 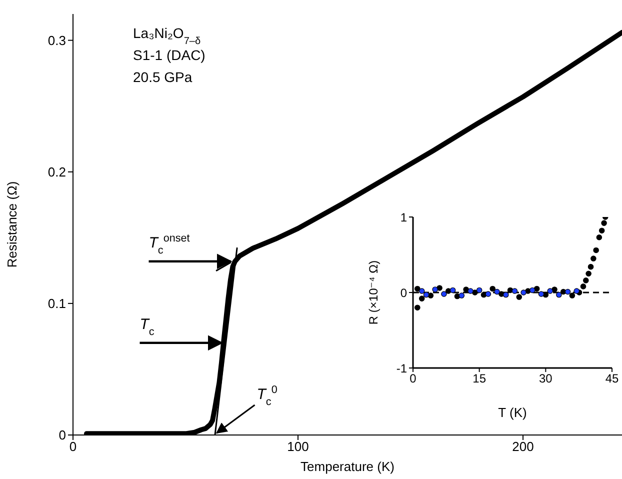 I want to click on y-tick-label: 1, so click(x=404, y=217).